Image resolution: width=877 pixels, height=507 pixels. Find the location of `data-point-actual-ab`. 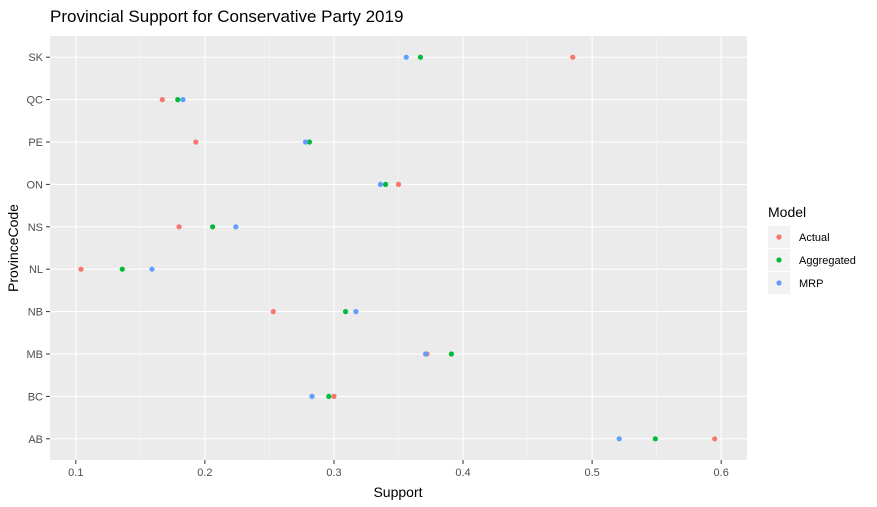

data-point-actual-ab is located at coordinates (715, 439).